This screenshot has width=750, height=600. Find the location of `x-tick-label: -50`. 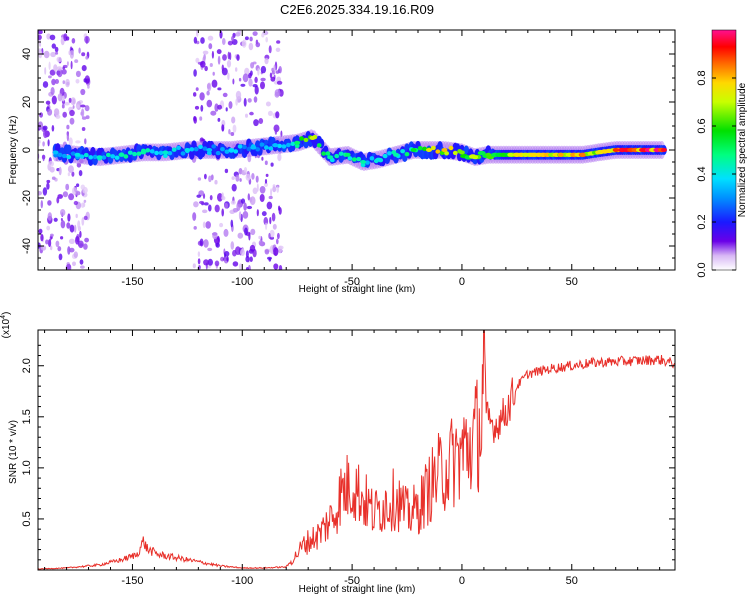

x-tick-label: -50 is located at coordinates (352, 581).